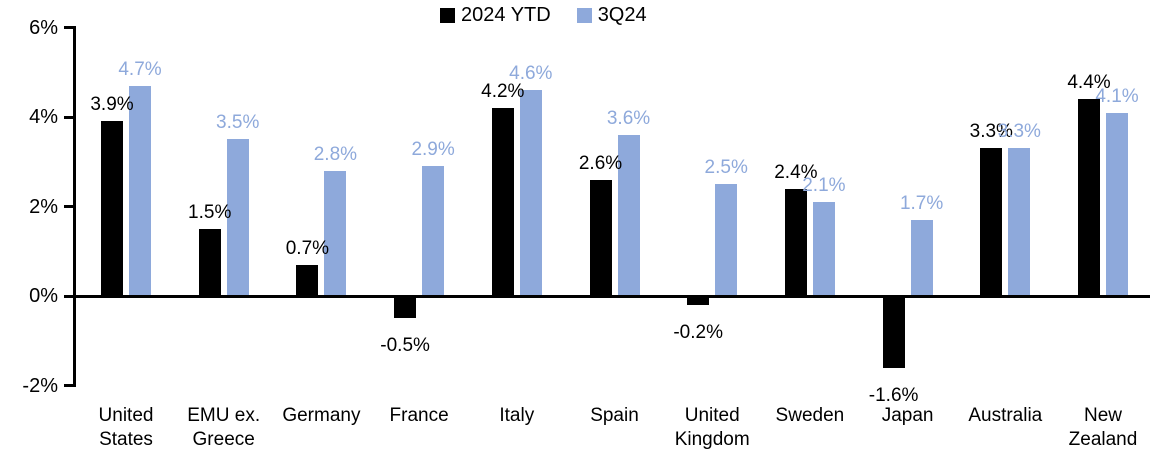  Describe the element at coordinates (1089, 83) in the screenshot. I see `bar-value-label: 4.4%` at that location.